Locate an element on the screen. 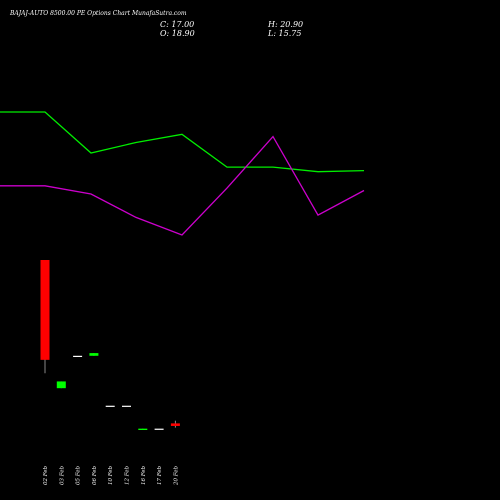 The image size is (500, 500). high-value: H: 20.90 is located at coordinates (286, 24).